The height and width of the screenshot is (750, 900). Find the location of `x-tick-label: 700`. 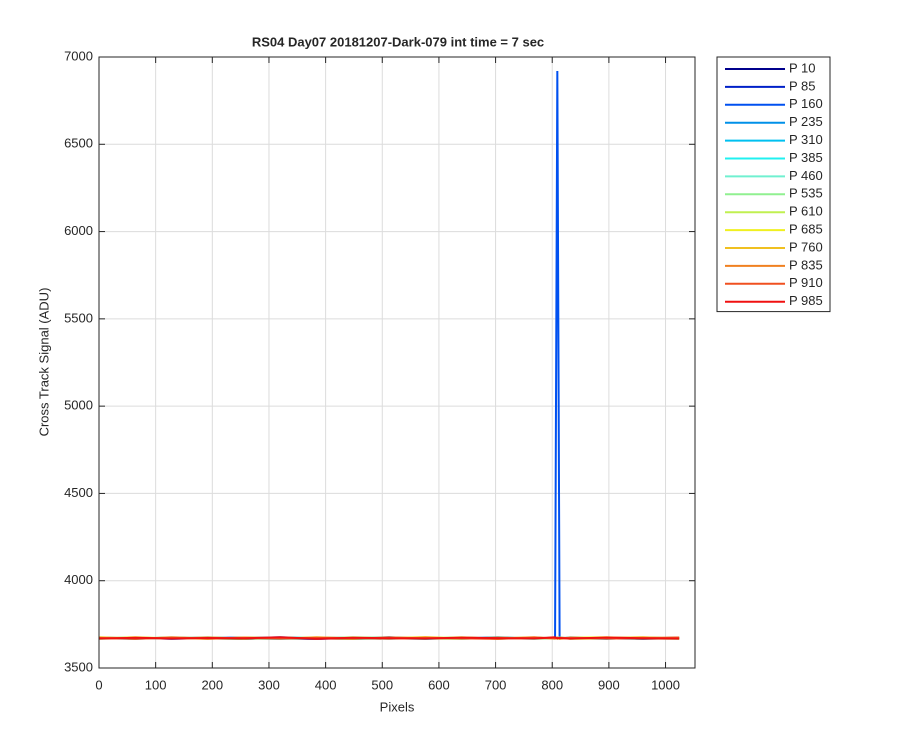

x-tick-label: 700 is located at coordinates (496, 684).